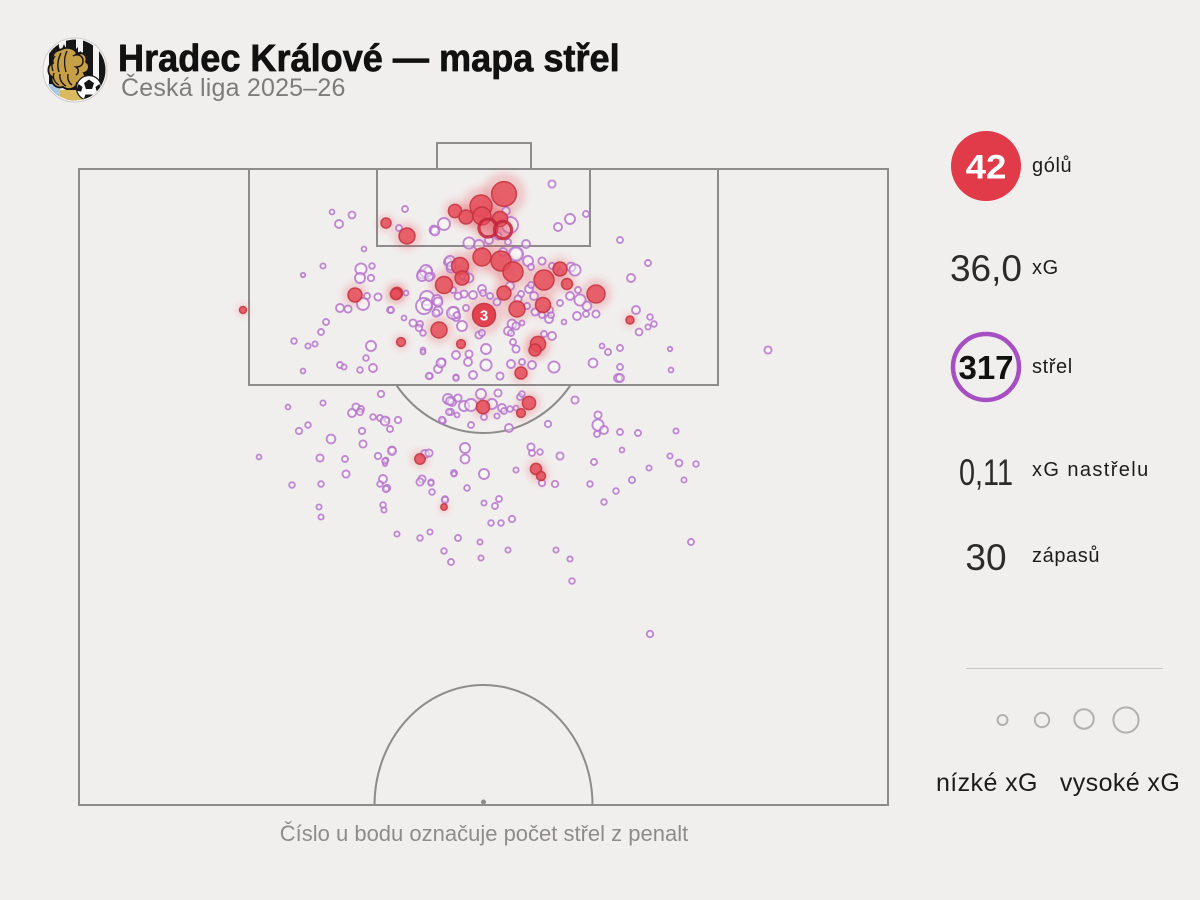 This screenshot has width=1200, height=900. Describe the element at coordinates (484, 316) in the screenshot. I see `svg-text: 3` at that location.